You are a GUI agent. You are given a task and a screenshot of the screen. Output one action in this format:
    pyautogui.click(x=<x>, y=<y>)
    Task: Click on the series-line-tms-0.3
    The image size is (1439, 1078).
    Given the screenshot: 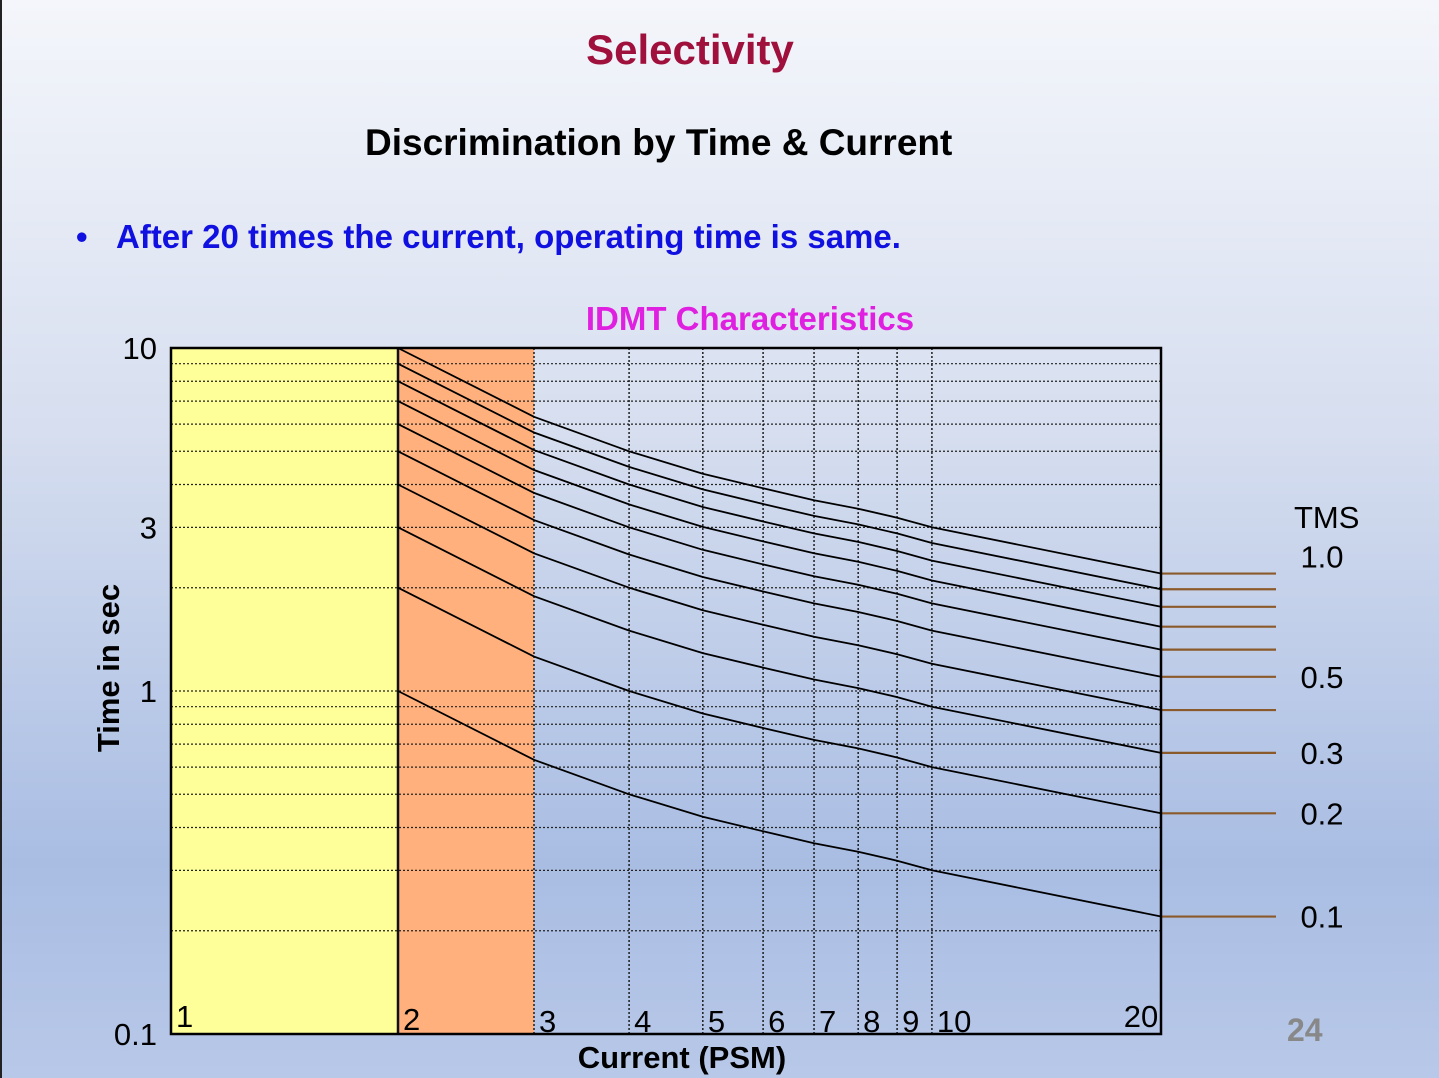 What is the action you would take?
    pyautogui.click(x=779, y=640)
    